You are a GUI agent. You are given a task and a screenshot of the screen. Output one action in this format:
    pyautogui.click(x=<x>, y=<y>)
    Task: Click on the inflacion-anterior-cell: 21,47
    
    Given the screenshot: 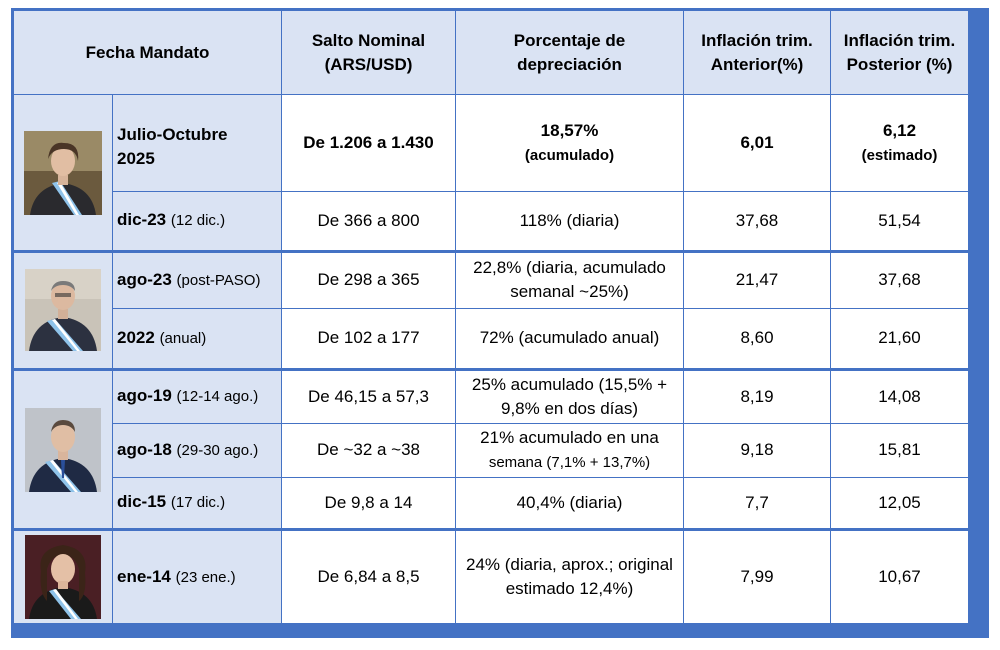 What is the action you would take?
    pyautogui.click(x=757, y=279)
    